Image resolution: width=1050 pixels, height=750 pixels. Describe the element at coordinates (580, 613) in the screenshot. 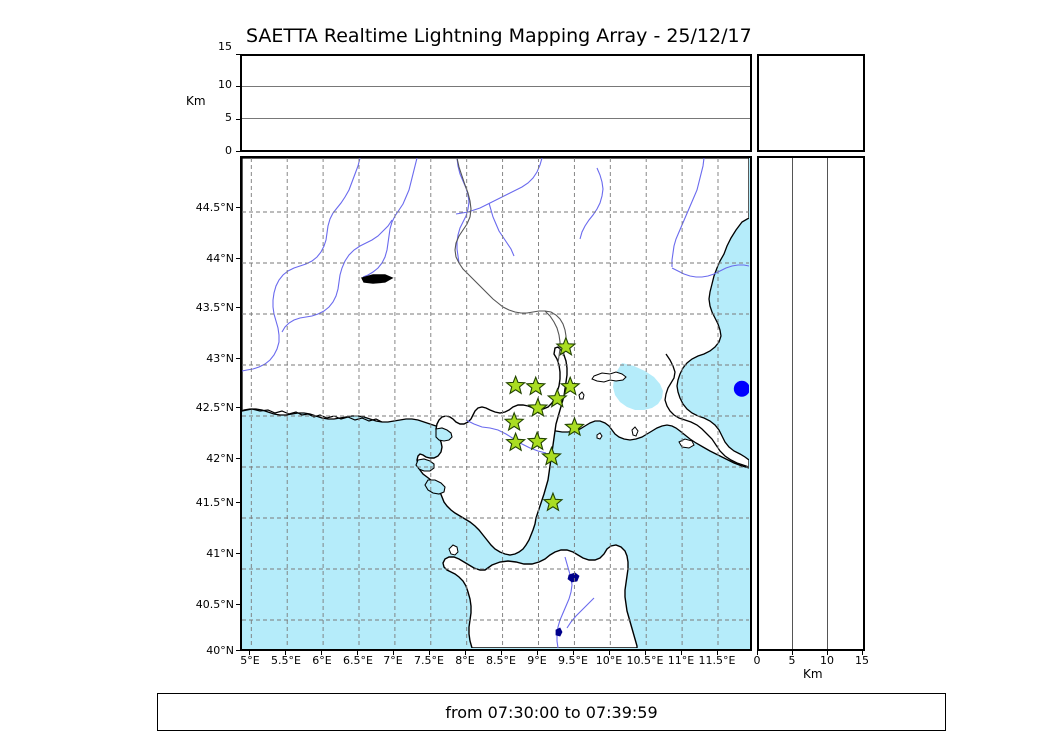

I see `river-tirso` at that location.